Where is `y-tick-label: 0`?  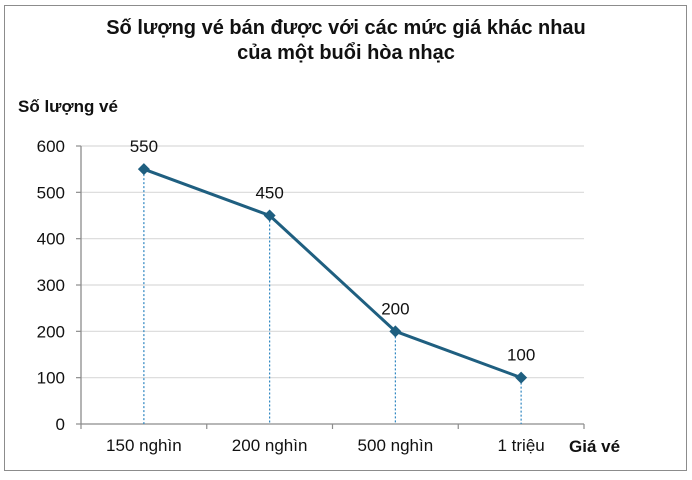
y-tick-label: 0 is located at coordinates (60, 424).